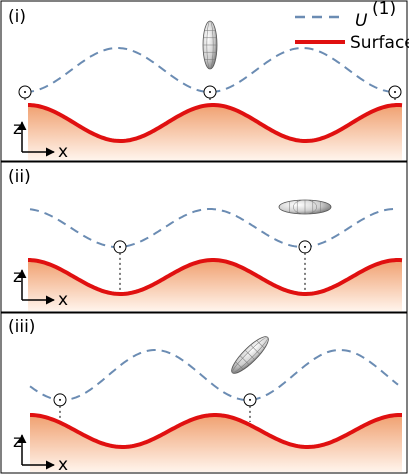  I want to click on panel-label: (ii), so click(19, 177).